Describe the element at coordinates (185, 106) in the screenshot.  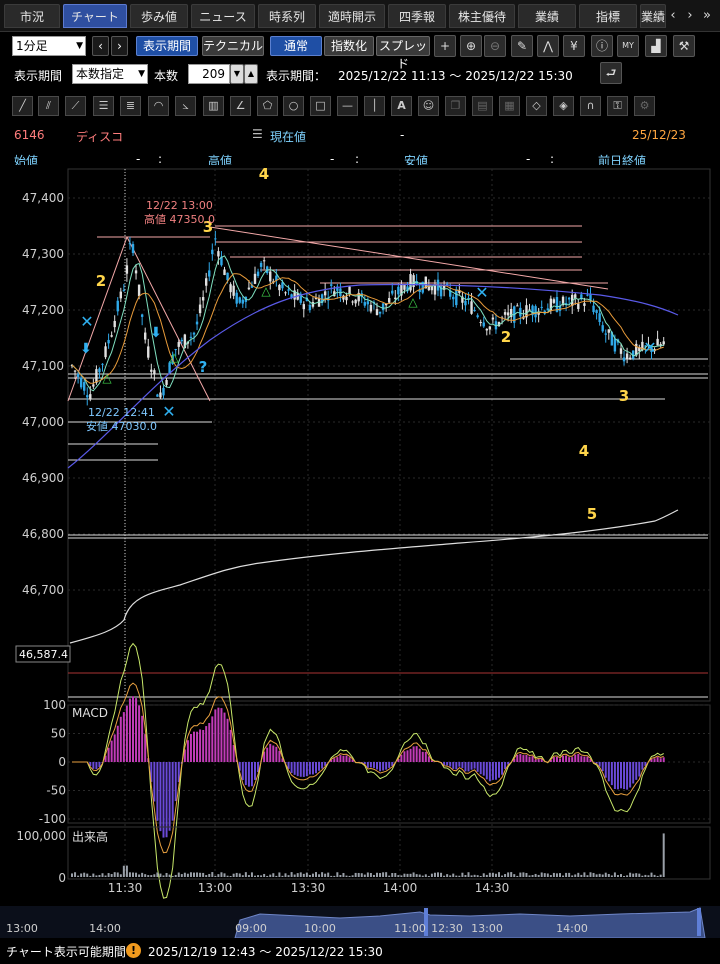
I see `fan-icon: ⦣` at that location.